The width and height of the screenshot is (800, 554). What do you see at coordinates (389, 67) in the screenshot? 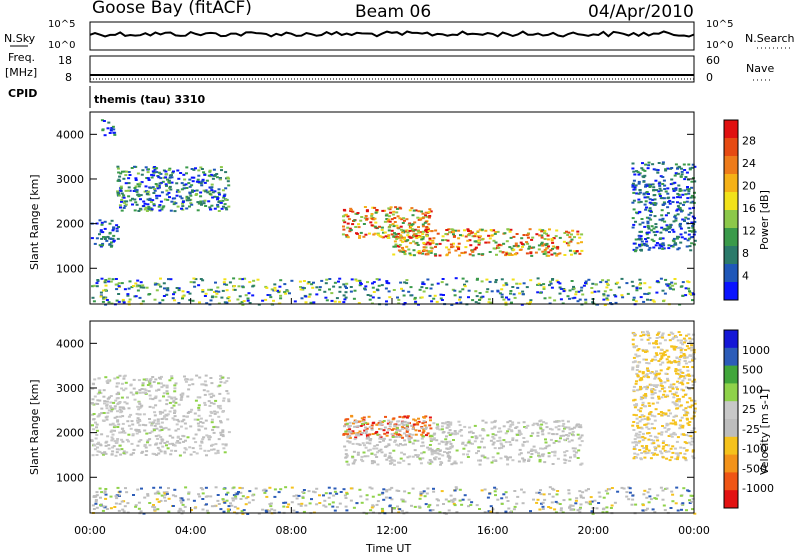
I see `freq-panel: Freq. [MHz] 18 8 60 0 Nave` at bounding box center [389, 67].